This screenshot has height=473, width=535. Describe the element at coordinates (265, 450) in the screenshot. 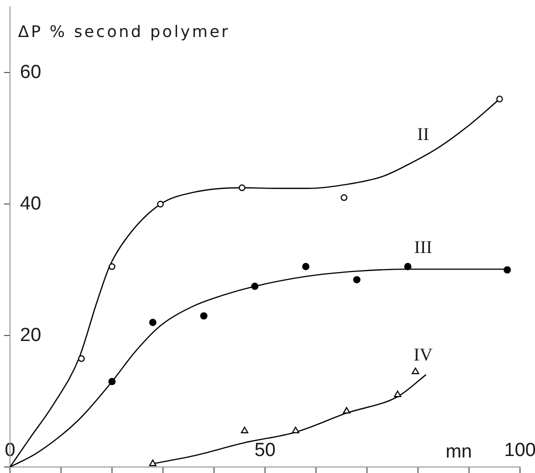

I see `x-tick-label: 50` at that location.